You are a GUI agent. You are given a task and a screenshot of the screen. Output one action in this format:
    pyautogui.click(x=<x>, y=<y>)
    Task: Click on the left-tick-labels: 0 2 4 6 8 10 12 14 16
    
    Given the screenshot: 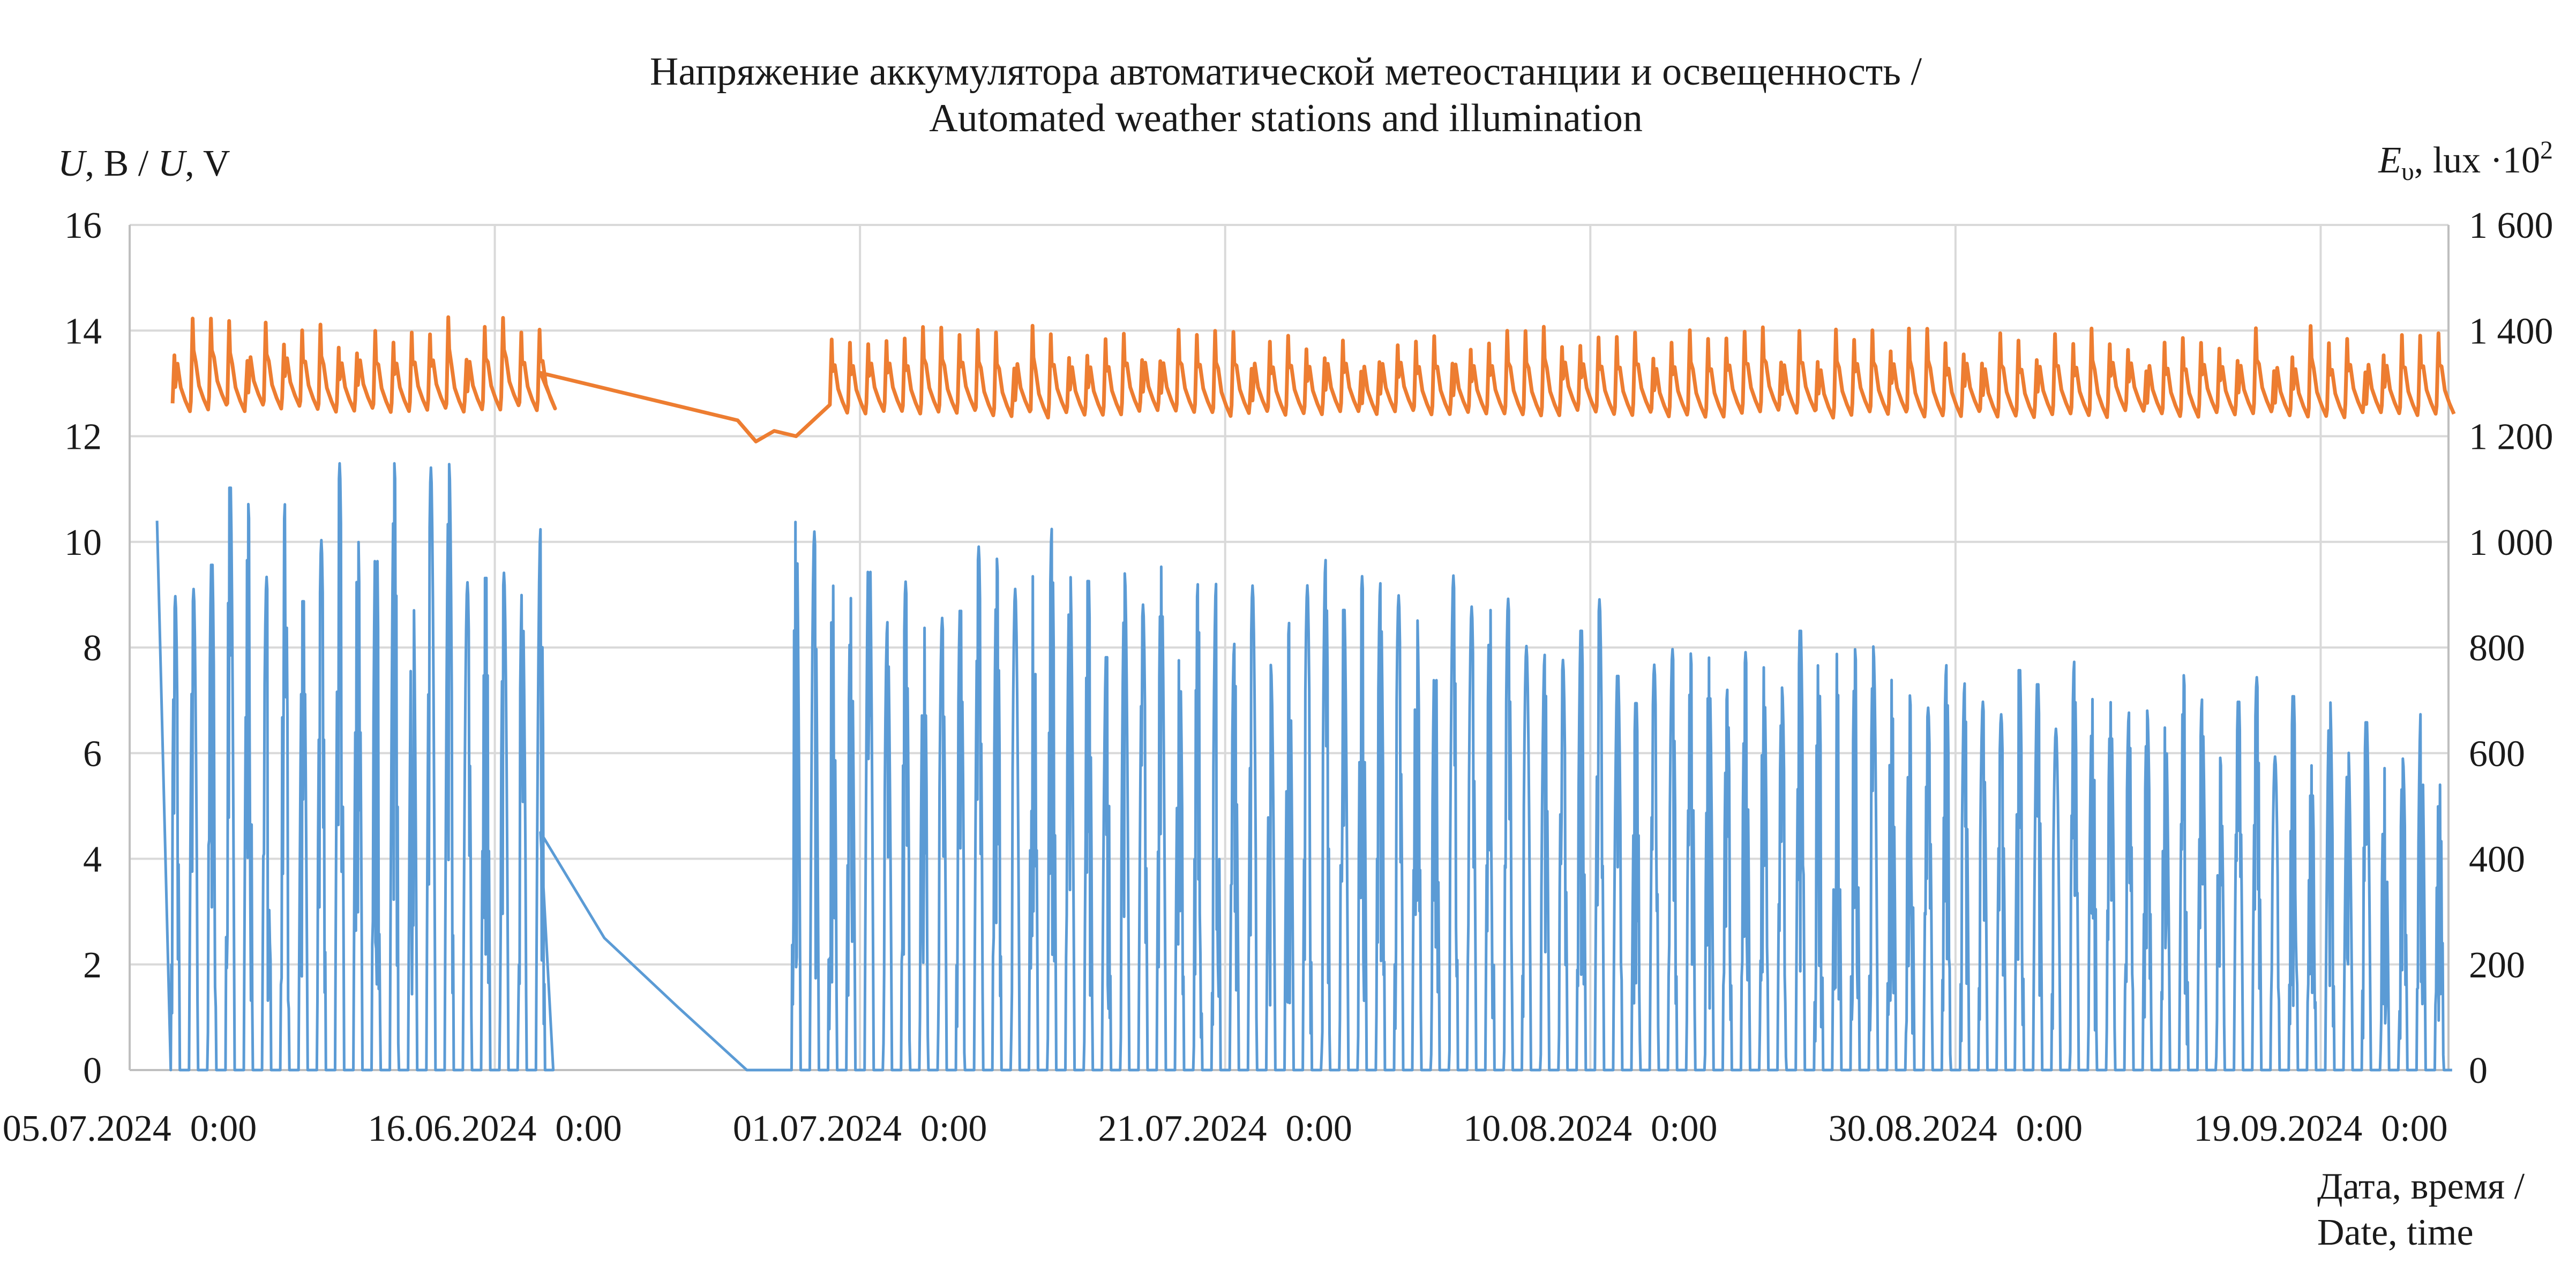 What is the action you would take?
    pyautogui.click(x=83, y=648)
    